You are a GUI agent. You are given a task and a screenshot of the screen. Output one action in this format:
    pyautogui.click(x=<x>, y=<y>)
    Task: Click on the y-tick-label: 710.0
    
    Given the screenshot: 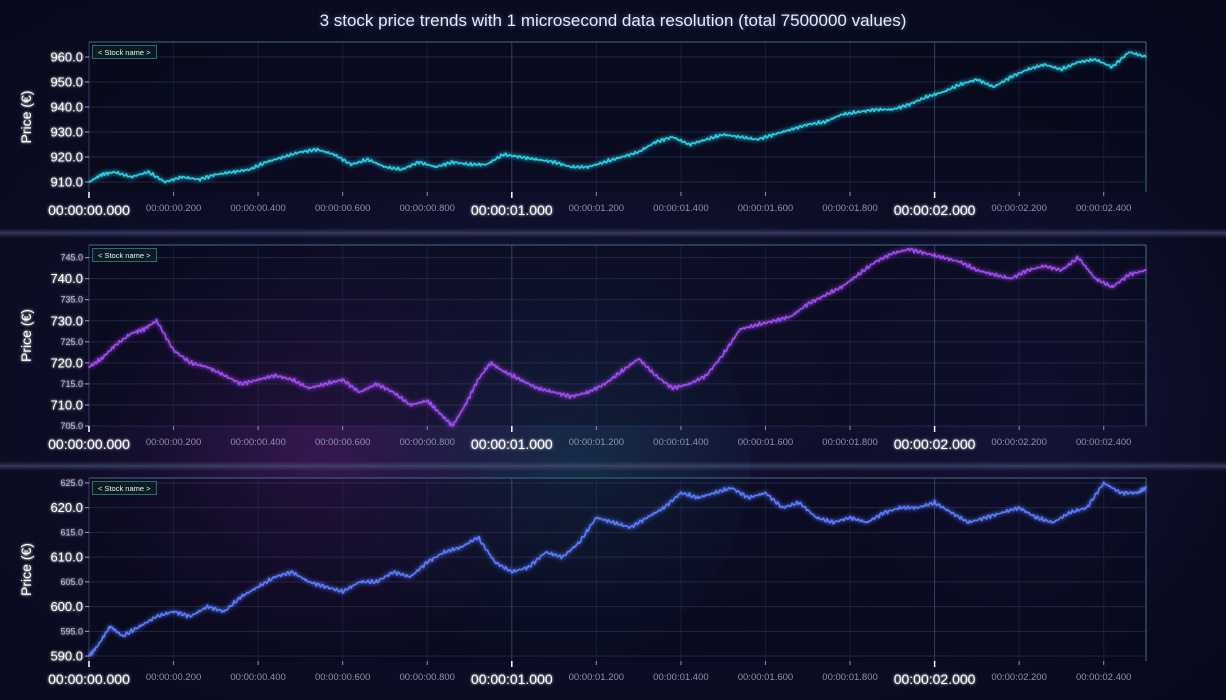 What is the action you would take?
    pyautogui.click(x=66, y=404)
    